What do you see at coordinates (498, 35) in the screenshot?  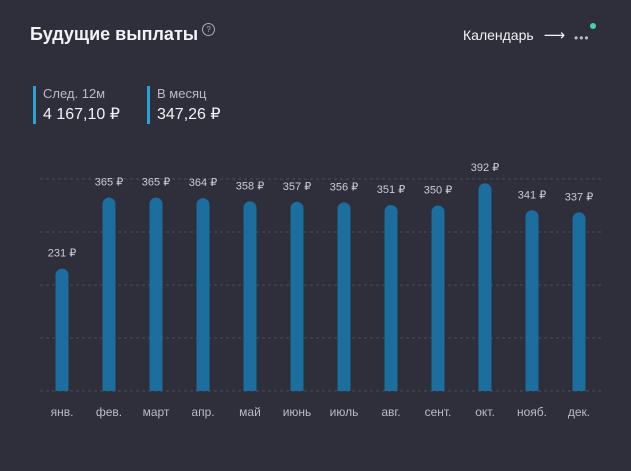 I see `calendar-link-label: Календарь` at bounding box center [498, 35].